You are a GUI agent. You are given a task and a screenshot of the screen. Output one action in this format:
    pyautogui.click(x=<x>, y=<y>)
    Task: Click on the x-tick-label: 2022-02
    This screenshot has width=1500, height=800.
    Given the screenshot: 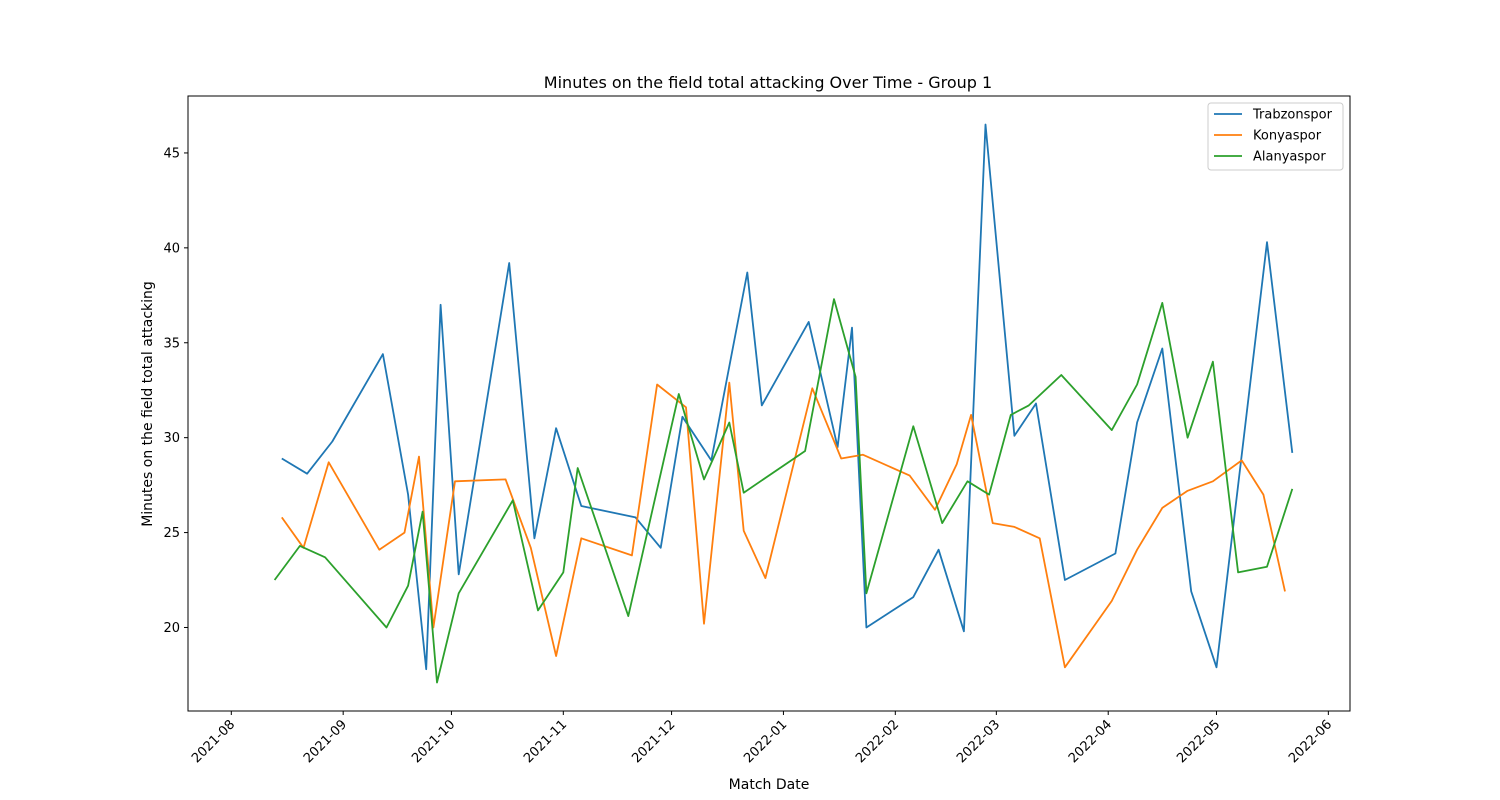 What is the action you would take?
    pyautogui.click(x=877, y=741)
    